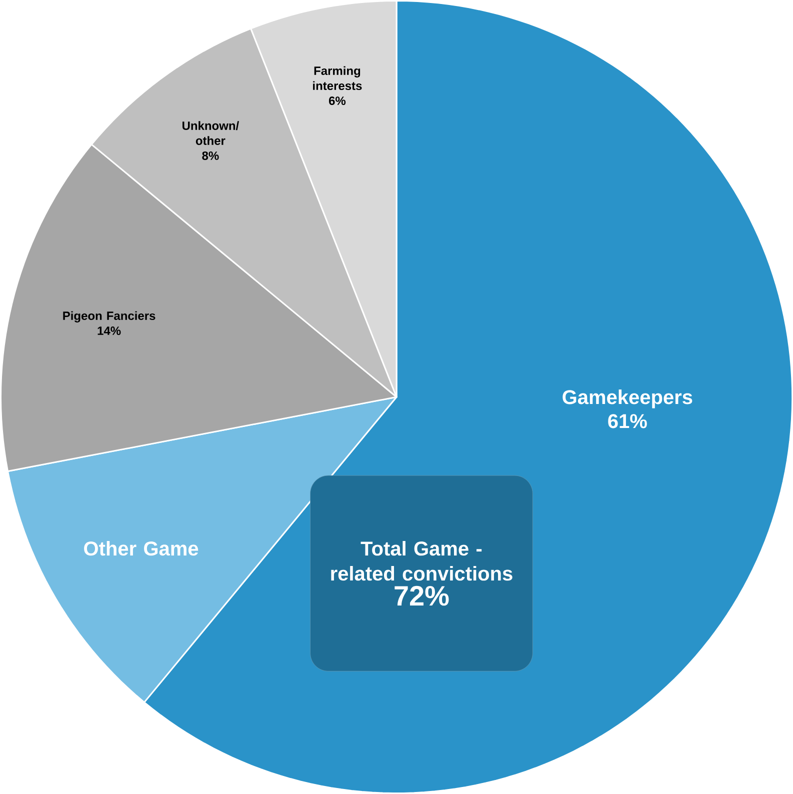  What do you see at coordinates (337, 78) in the screenshot?
I see `slice-label: Farming interests` at bounding box center [337, 78].